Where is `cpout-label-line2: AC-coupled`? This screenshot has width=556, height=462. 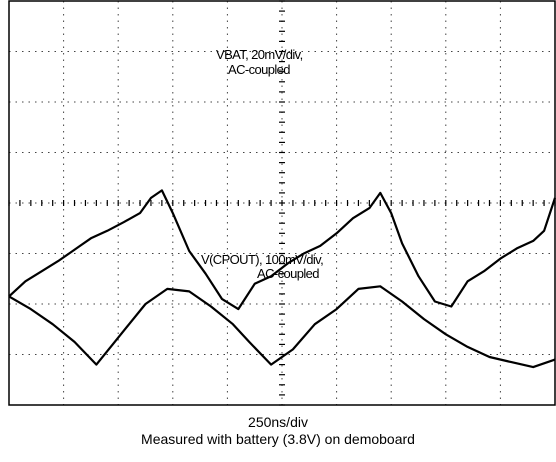
cpout-label-line2: AC-coupled is located at coordinates (288, 273).